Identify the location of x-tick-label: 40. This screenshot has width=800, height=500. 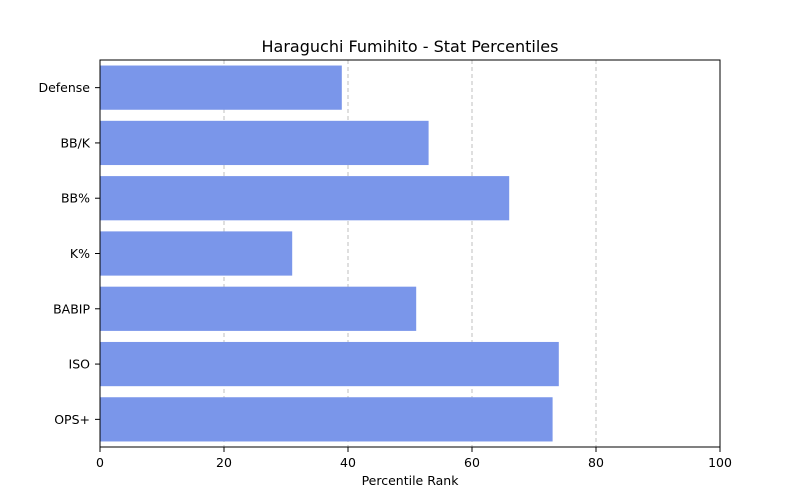
(348, 462).